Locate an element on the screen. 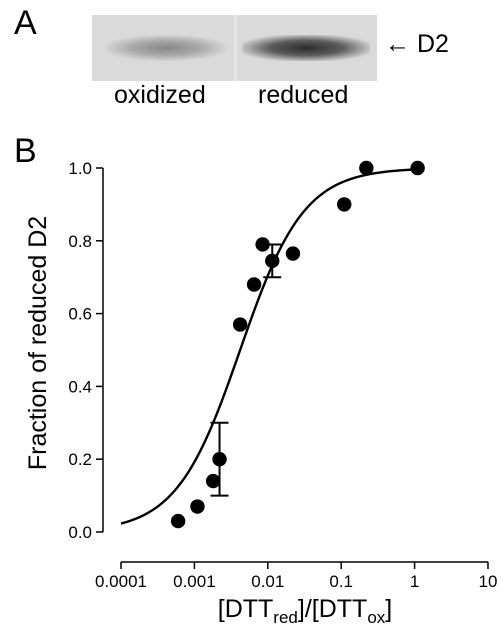 The image size is (503, 624). band-arrow-label: ← D2 is located at coordinates (417, 44).